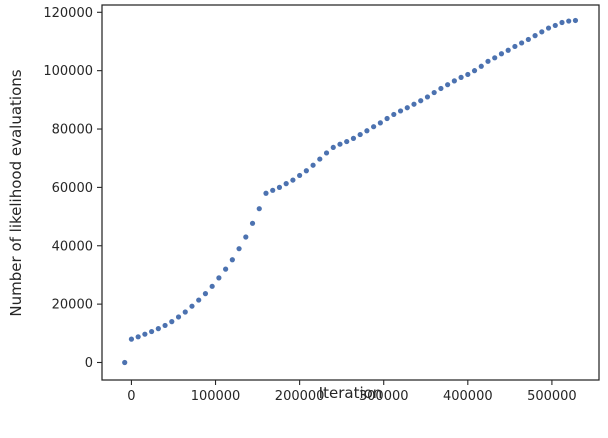 This screenshot has width=608, height=438. I want to click on y-tick-label: 20000, so click(72, 305).